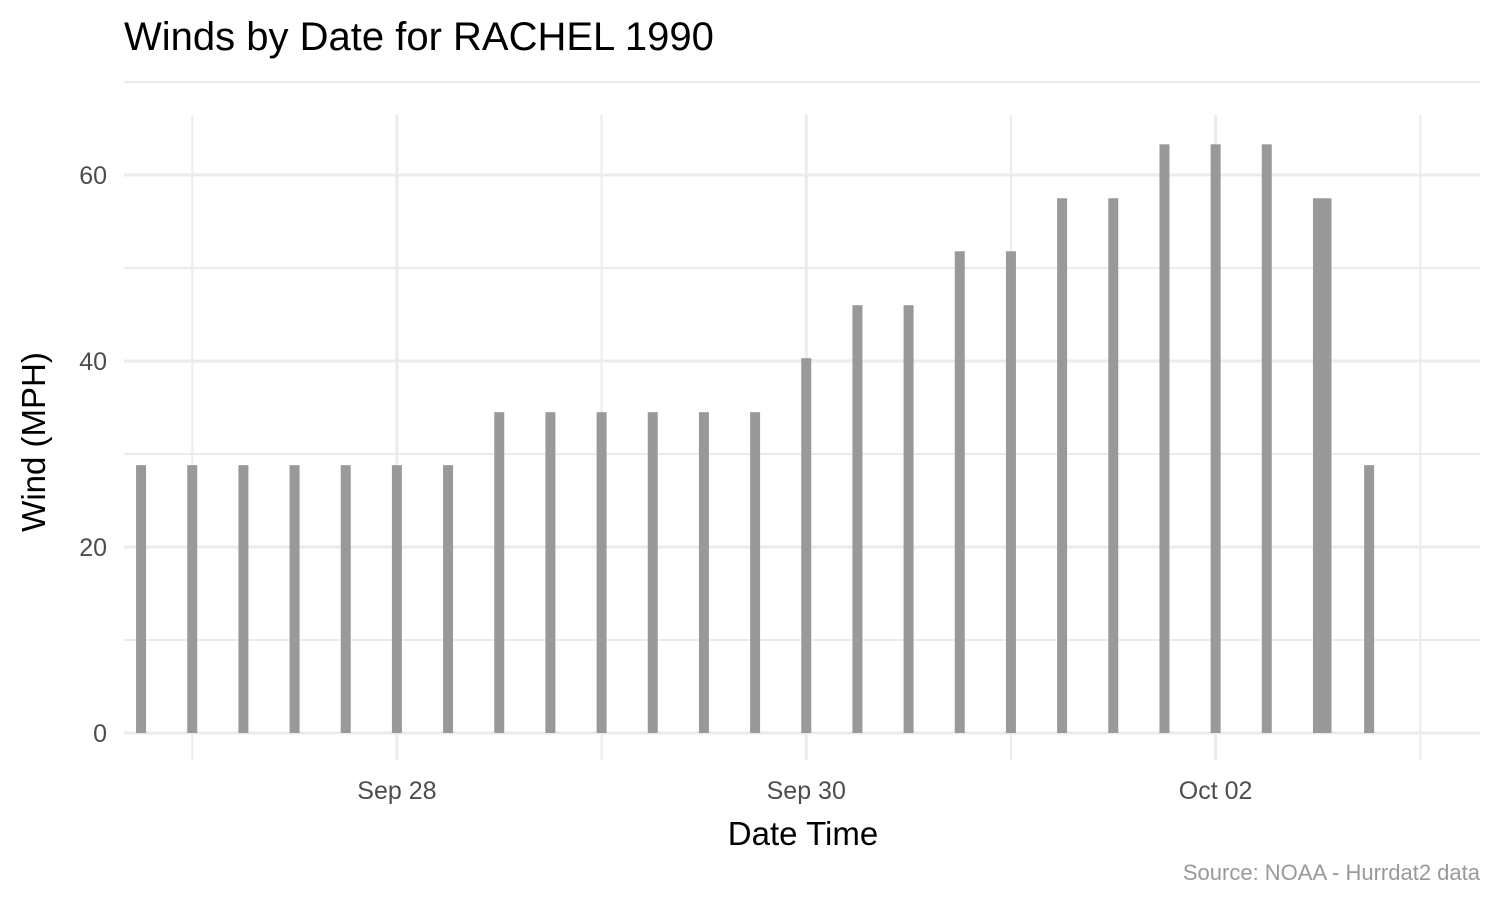 The height and width of the screenshot is (900, 1500). I want to click on y-axis-title: Wind (MPH), so click(33, 442).